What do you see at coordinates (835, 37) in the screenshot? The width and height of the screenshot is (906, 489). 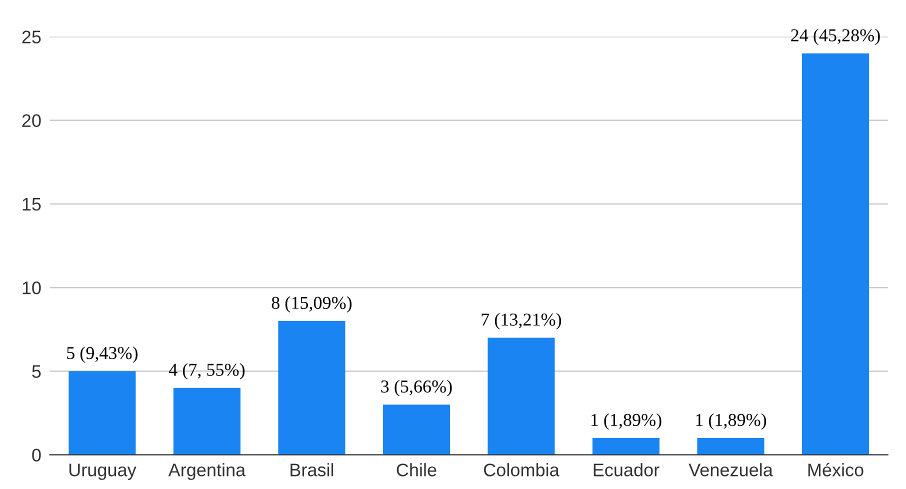 I see `data-label: 24 (45,28%)` at bounding box center [835, 37].